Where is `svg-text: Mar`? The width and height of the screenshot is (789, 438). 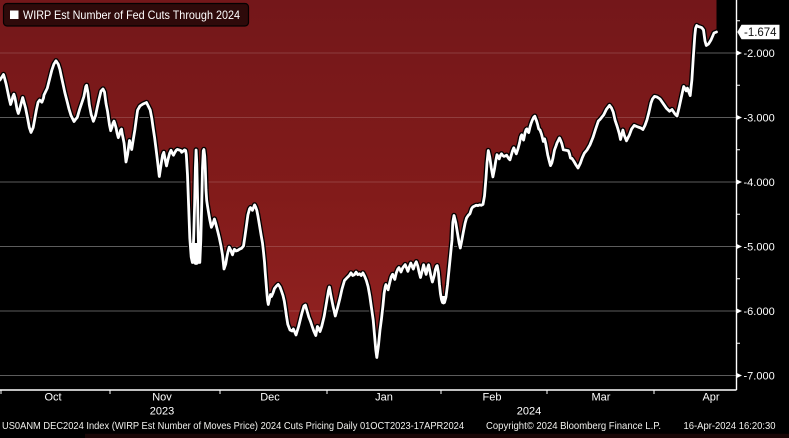 svg-text: Mar is located at coordinates (601, 398).